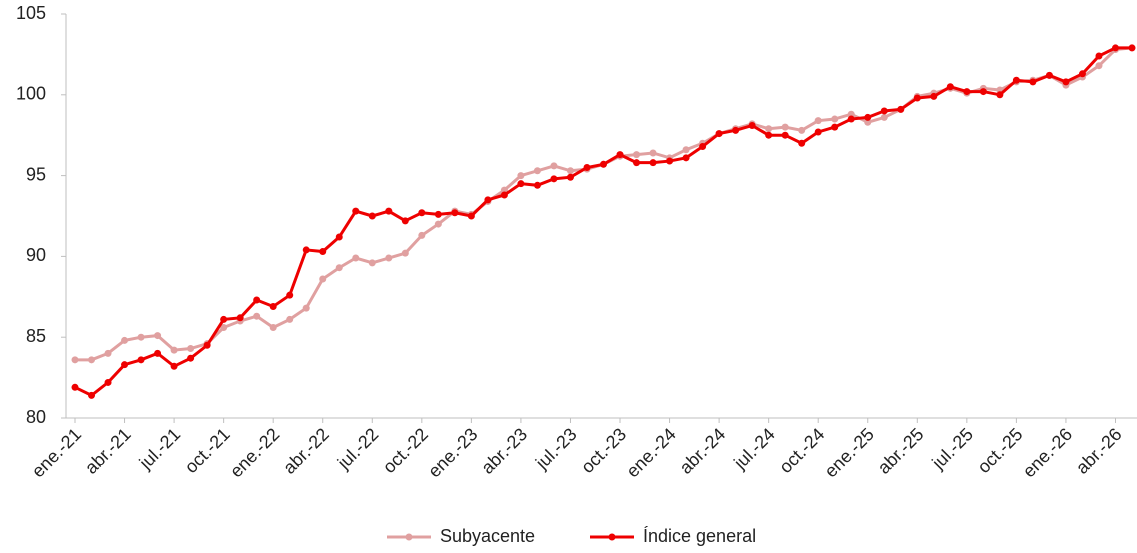 The image size is (1137, 553). What do you see at coordinates (56, 452) in the screenshot?
I see `x-tick-label: ene.-21` at bounding box center [56, 452].